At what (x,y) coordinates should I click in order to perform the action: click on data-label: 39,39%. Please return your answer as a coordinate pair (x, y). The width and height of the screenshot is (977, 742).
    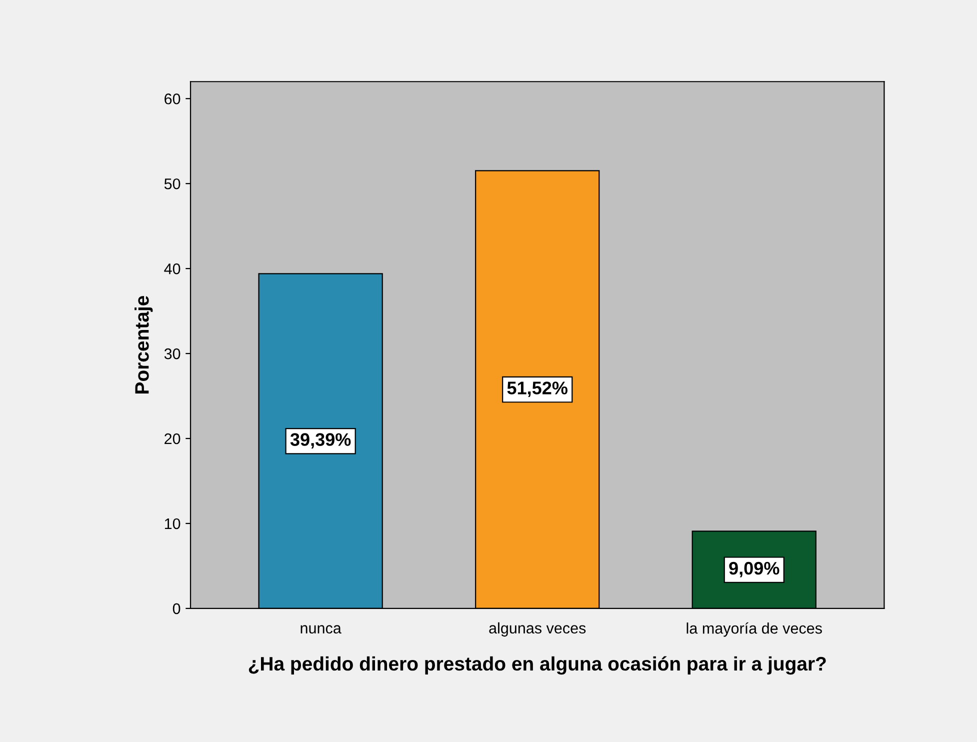
    Looking at the image, I should click on (320, 441).